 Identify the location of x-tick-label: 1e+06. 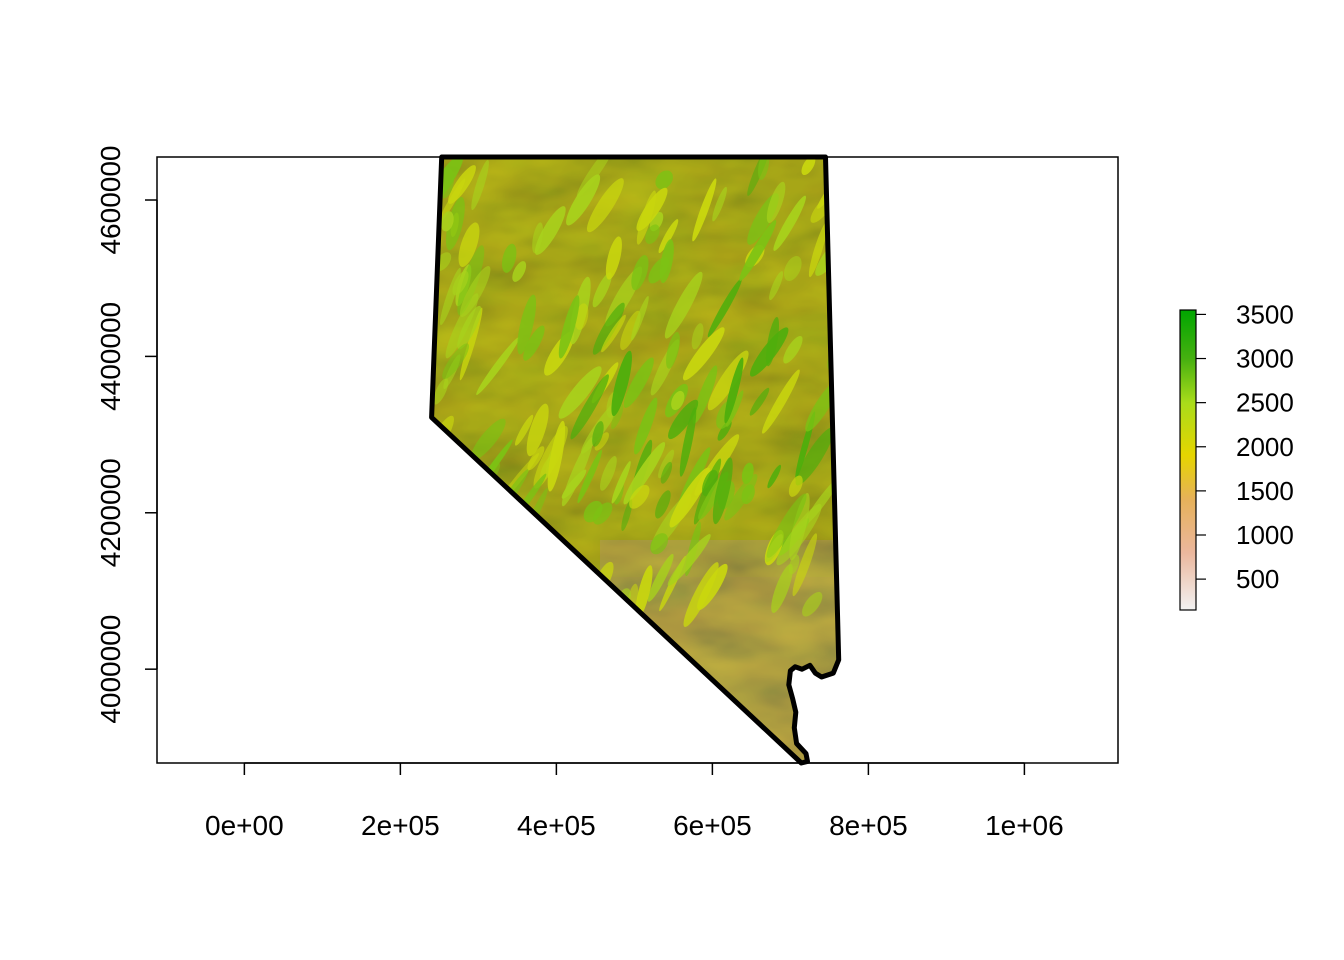
(1024, 825).